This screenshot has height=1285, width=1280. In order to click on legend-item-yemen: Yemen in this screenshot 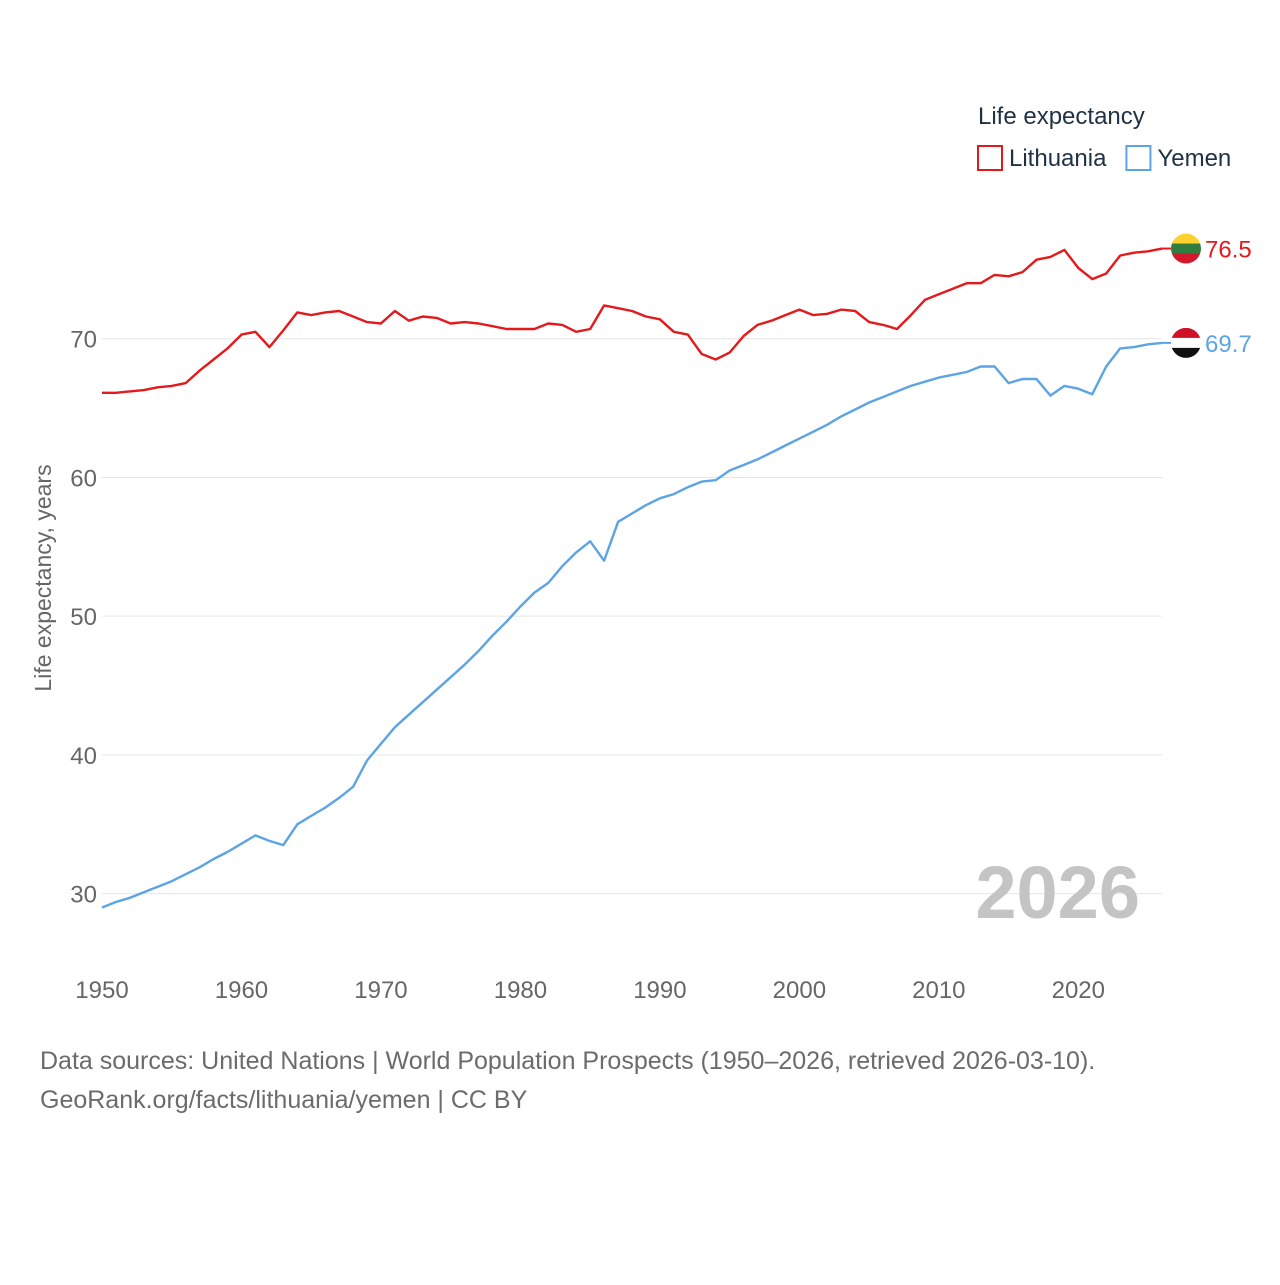, I will do `click(1178, 158)`.